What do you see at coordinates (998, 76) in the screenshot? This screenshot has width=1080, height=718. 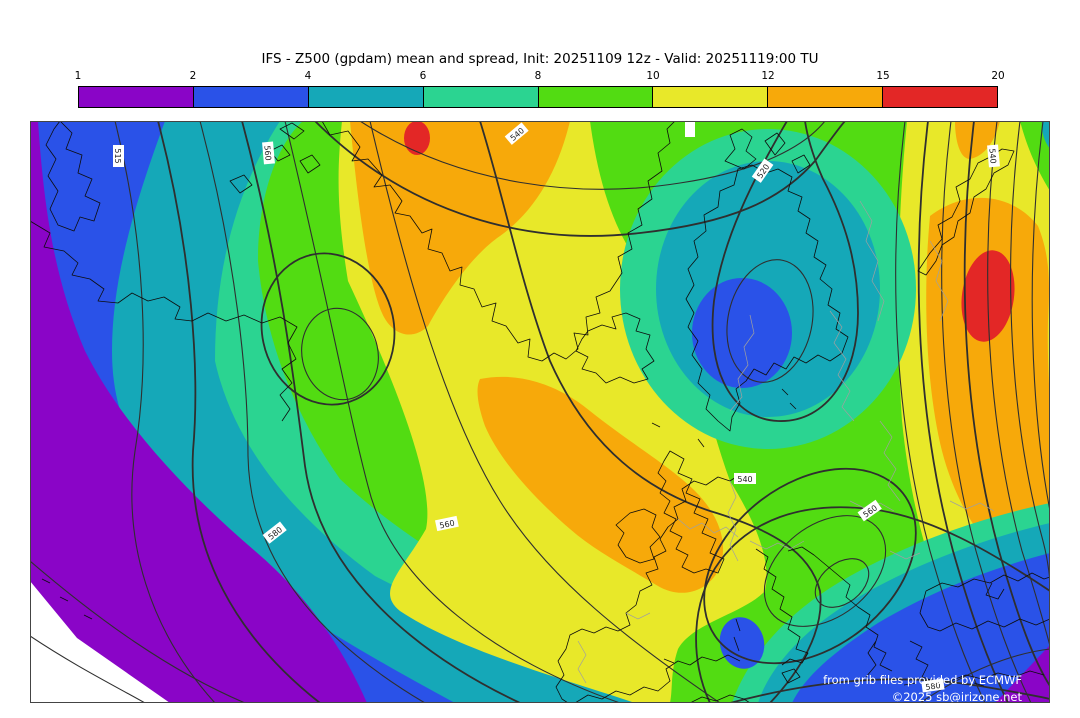 I see `colorbar-tick-label: 20` at bounding box center [998, 76].